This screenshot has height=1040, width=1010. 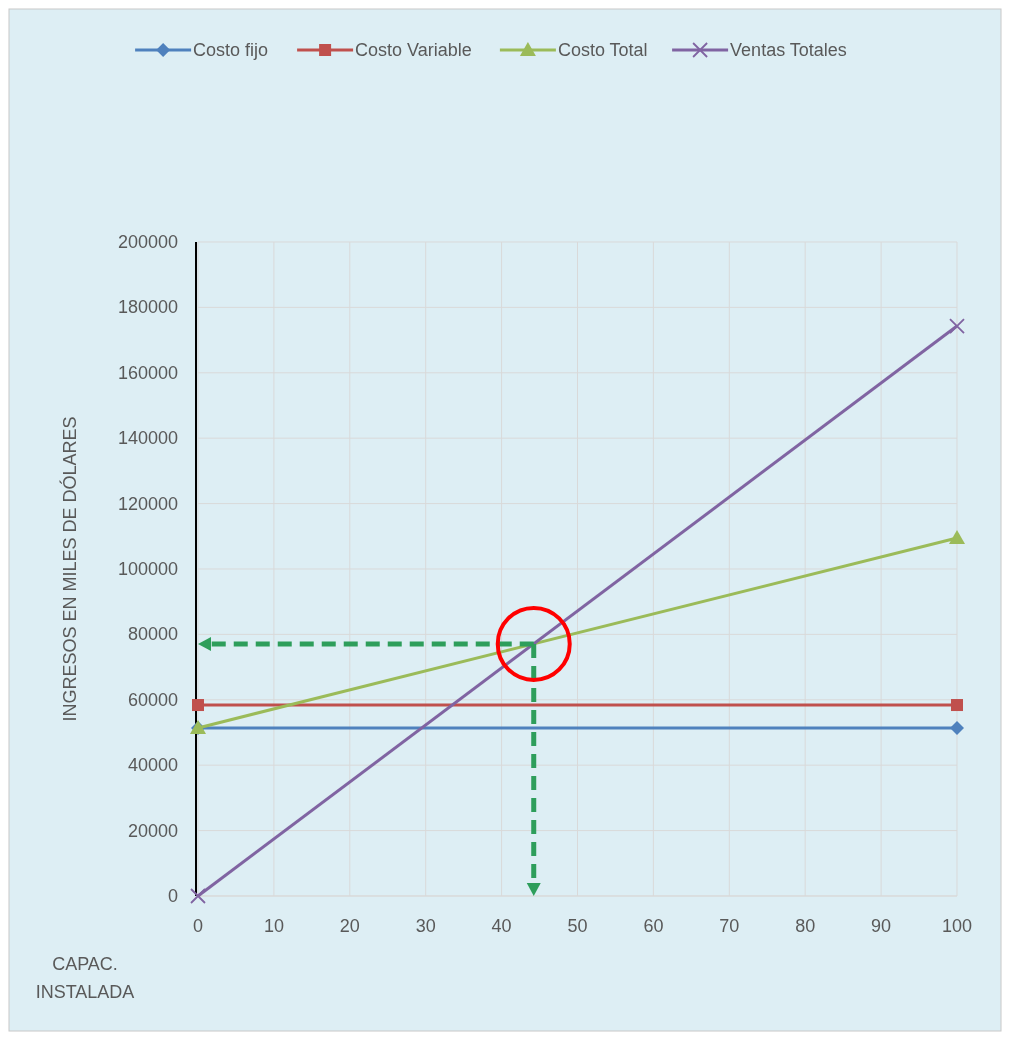 What do you see at coordinates (147, 569) in the screenshot?
I see `y-tick-label: 100000` at bounding box center [147, 569].